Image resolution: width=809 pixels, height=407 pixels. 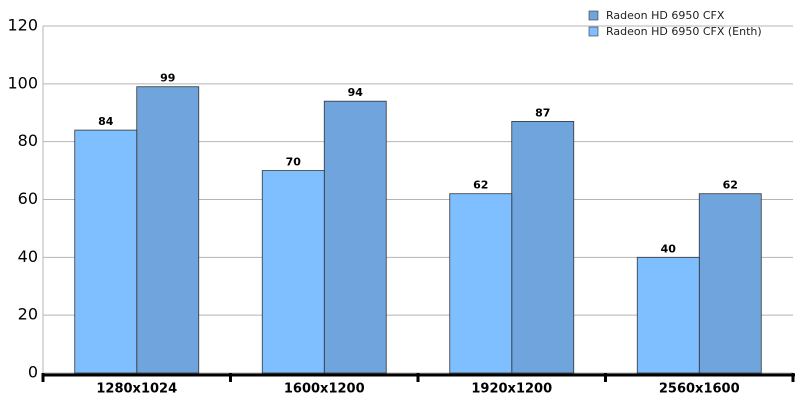 I want to click on y-tick-label: 80, so click(x=28, y=140).